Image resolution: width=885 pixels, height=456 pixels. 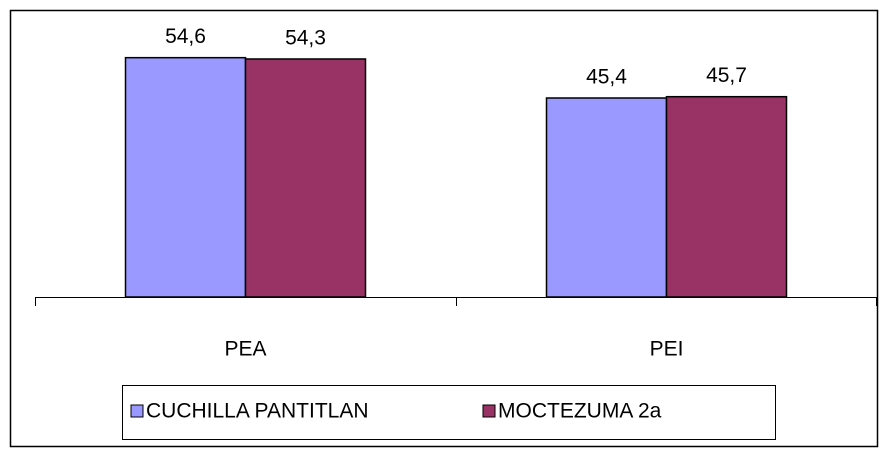 What do you see at coordinates (185, 36) in the screenshot?
I see `data-label: 54,6` at bounding box center [185, 36].